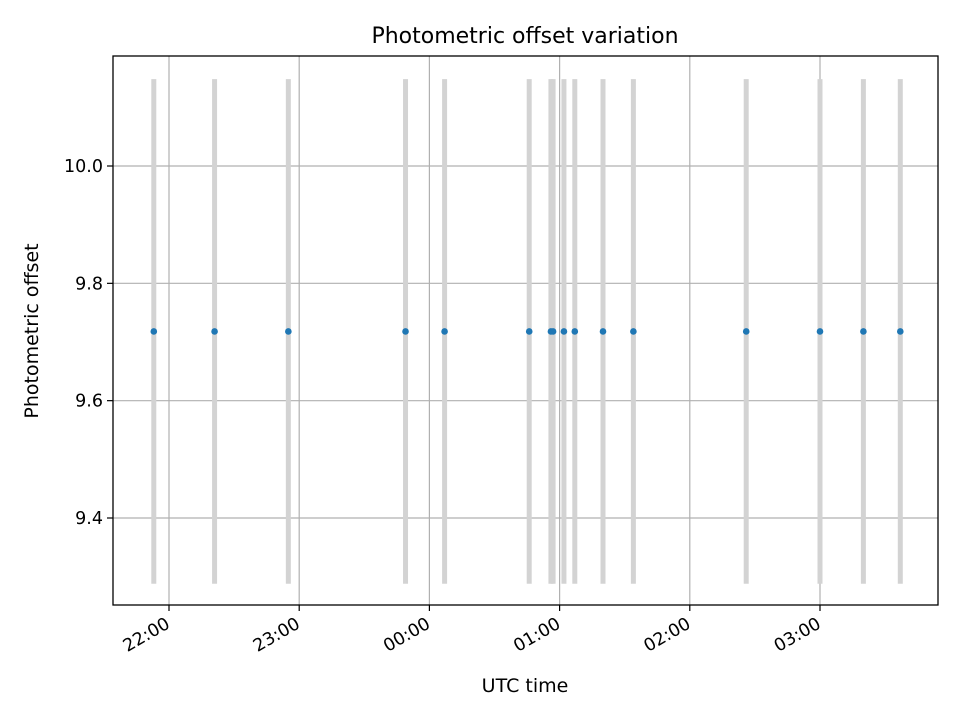  Describe the element at coordinates (32, 330) in the screenshot. I see `y-axis-label: Photometric offset` at that location.